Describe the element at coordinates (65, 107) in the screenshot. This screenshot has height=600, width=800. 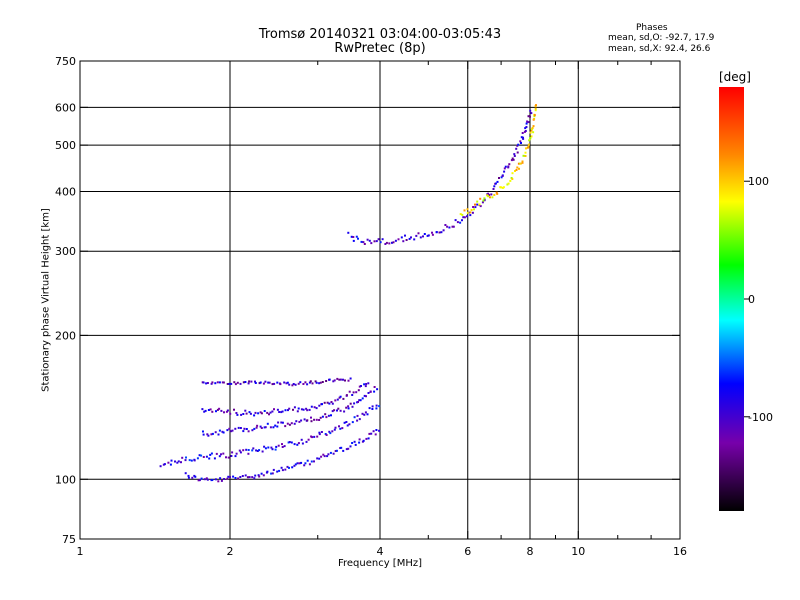
I see `y-tick-label: 600` at that location.